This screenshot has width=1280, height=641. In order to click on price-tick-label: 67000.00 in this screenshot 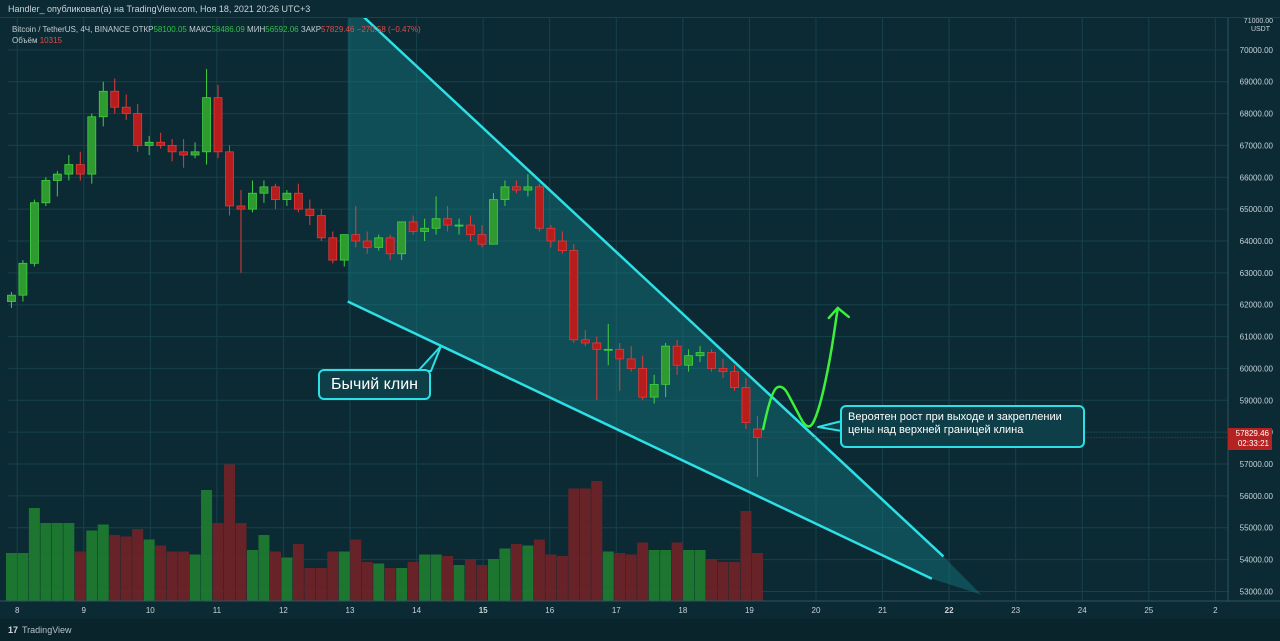, I will do `click(1257, 145)`.